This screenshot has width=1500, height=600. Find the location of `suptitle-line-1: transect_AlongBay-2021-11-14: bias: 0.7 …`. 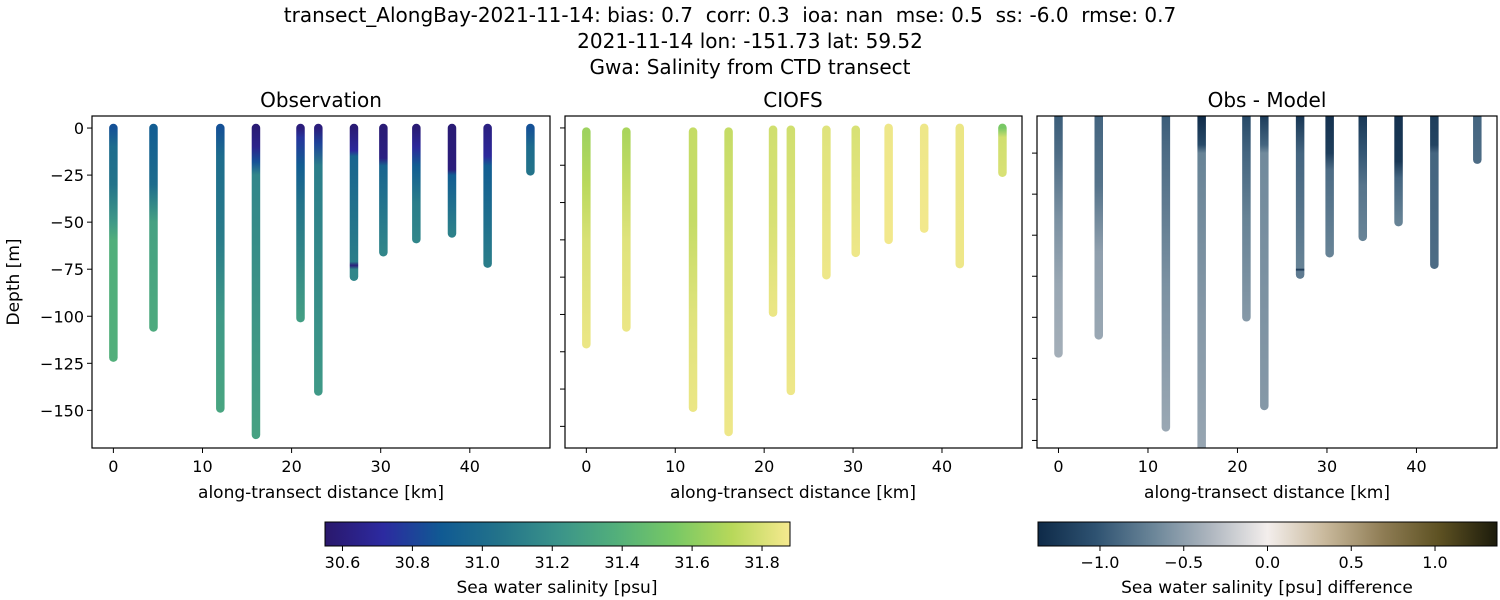

suptitle-line-1: transect_AlongBay-2021-11-14: bias: 0.7 … is located at coordinates (730, 15).